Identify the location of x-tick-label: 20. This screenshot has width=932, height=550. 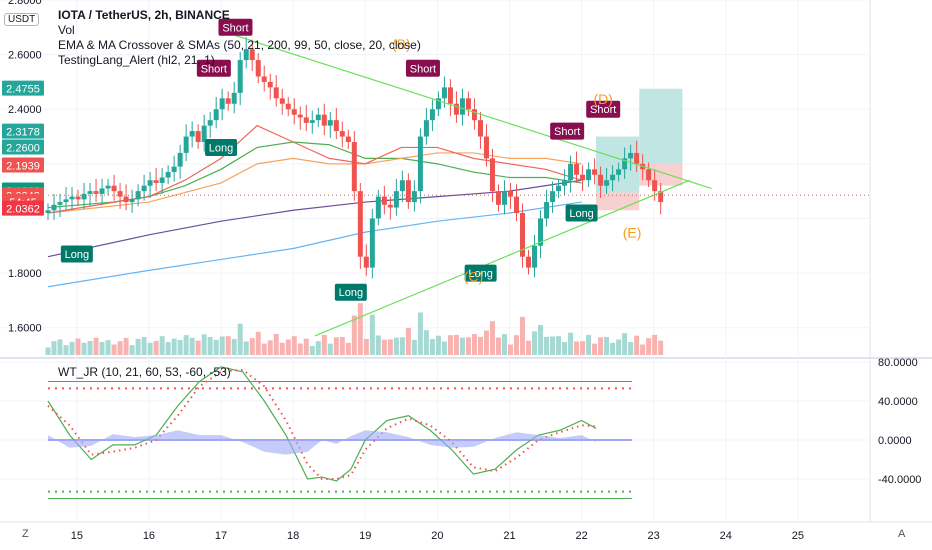
(437, 536).